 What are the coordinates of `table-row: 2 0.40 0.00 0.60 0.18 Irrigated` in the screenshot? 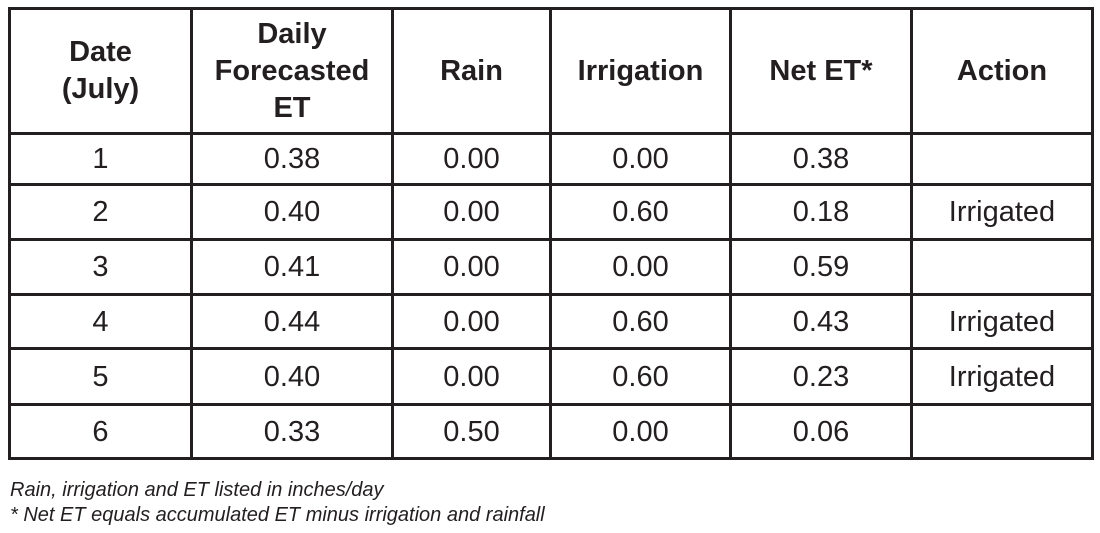 It's located at (551, 212).